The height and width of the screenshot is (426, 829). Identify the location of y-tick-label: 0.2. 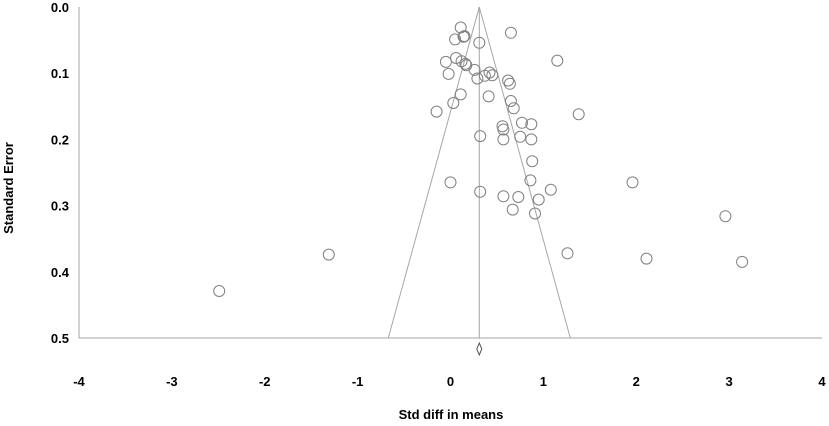
(60, 139).